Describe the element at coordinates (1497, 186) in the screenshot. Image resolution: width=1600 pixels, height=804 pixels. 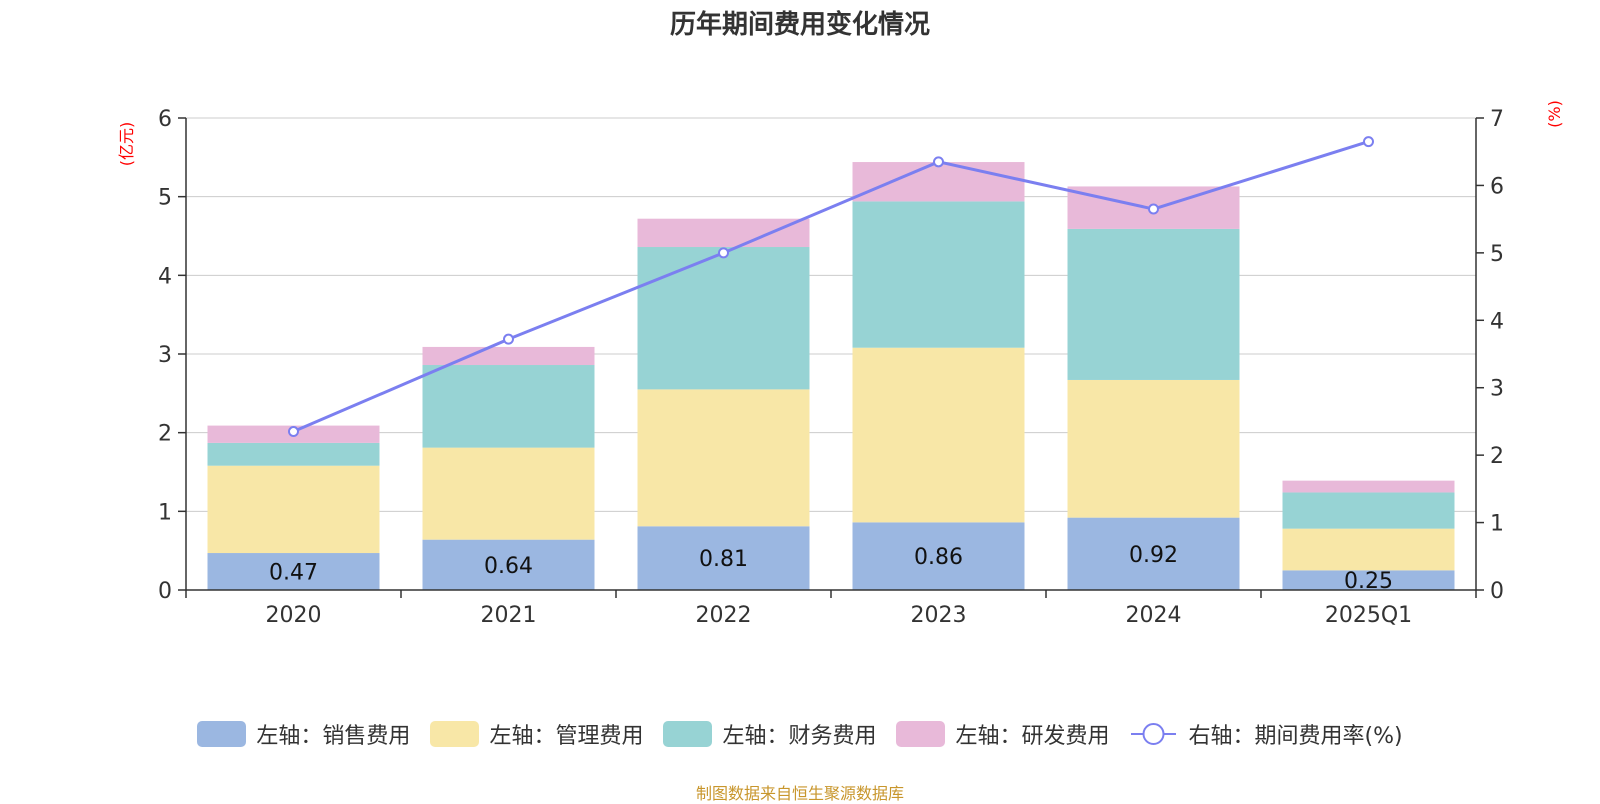
I see `right-tick-label: 6` at that location.